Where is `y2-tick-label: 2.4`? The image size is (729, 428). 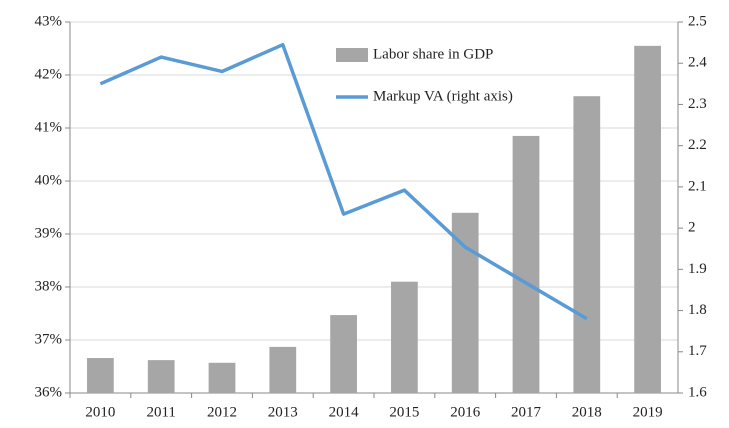 y2-tick-label: 2.4 is located at coordinates (697, 63).